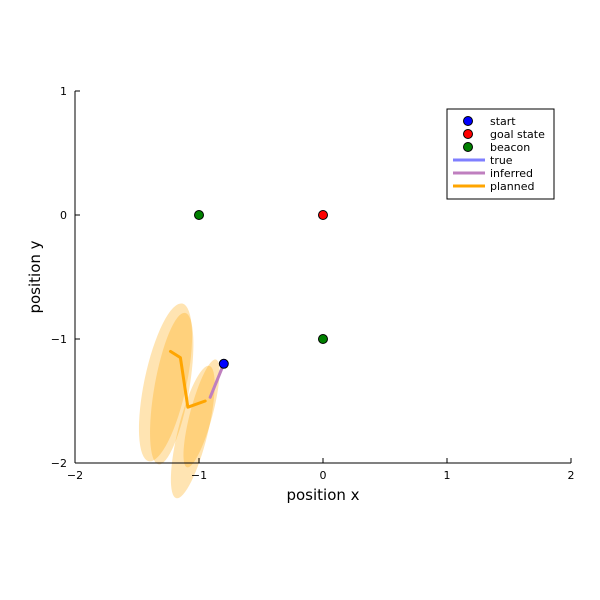 This screenshot has height=600, width=600. I want to click on y-tick-label: −2, so click(59, 463).